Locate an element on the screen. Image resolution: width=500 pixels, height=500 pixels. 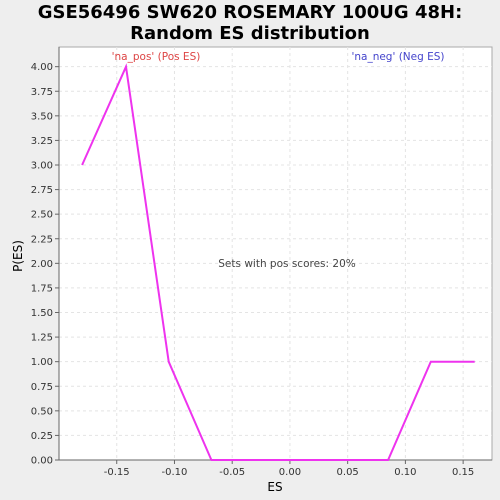
y-tick-label: 1.00 is located at coordinates (42, 362).